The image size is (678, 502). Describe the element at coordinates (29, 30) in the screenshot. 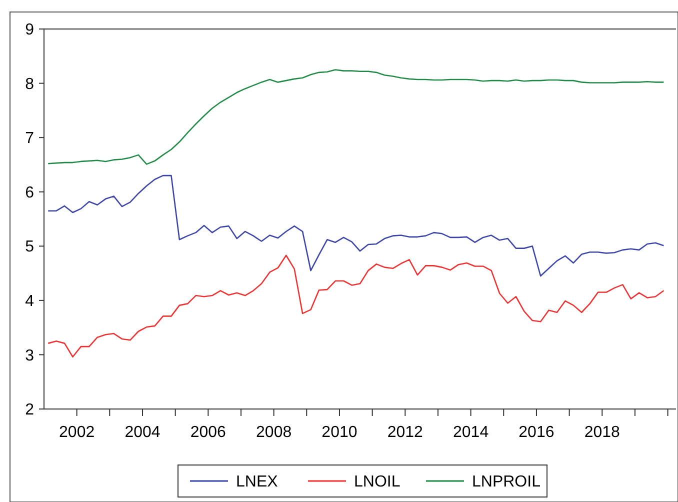

I see `y-tick-label: 9` at that location.